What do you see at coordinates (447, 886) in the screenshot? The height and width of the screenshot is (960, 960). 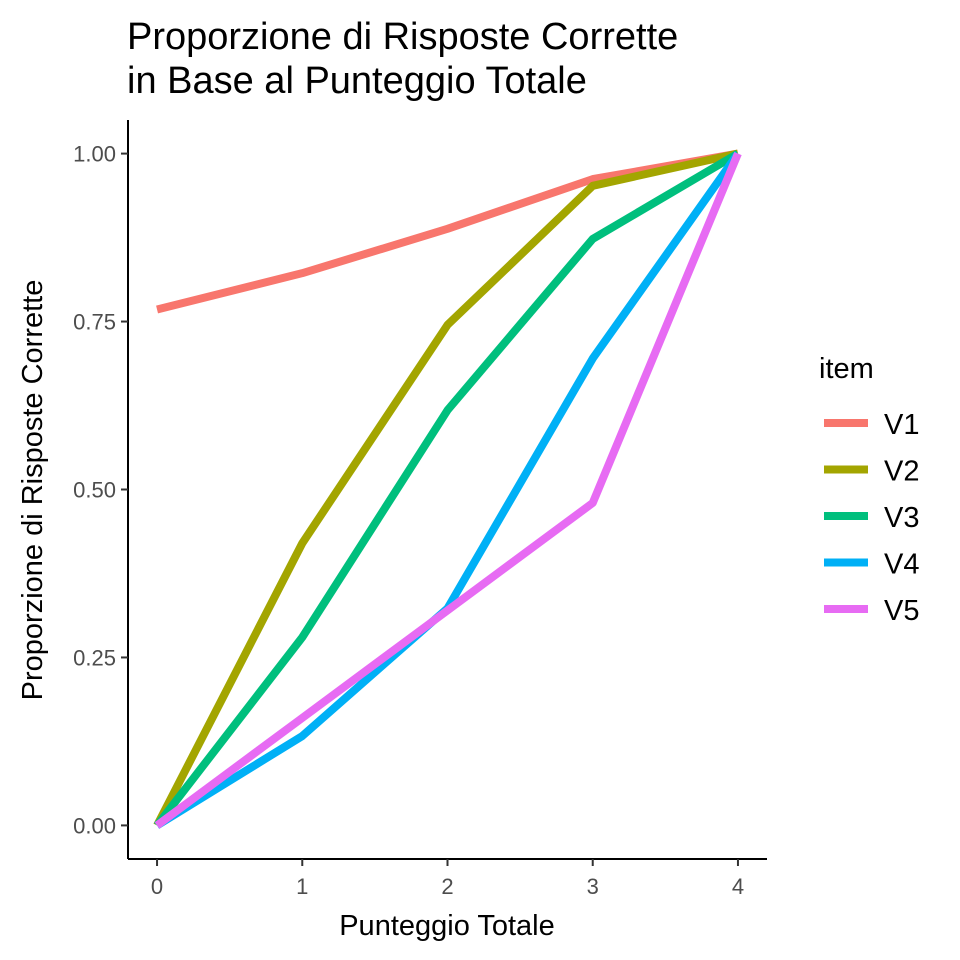 I see `x-tick-label: 2` at bounding box center [447, 886].